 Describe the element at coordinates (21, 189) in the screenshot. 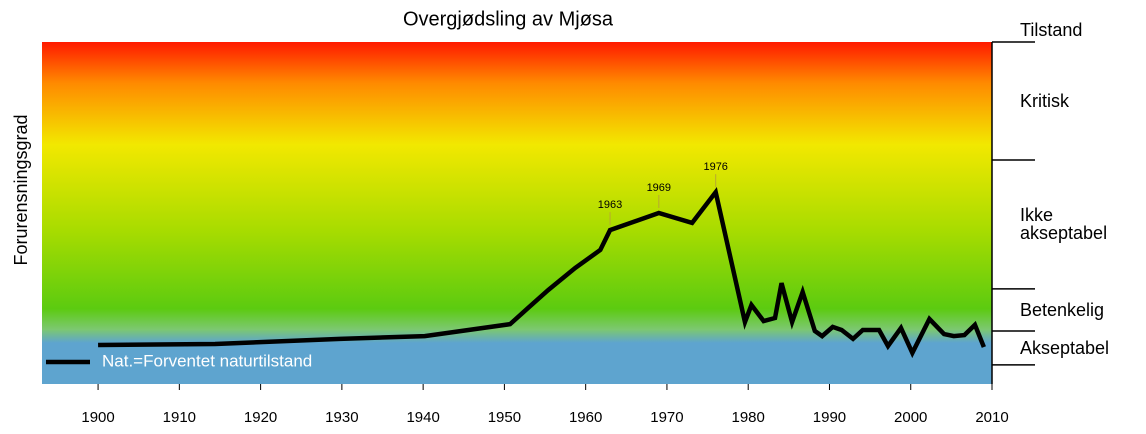

I see `y-axis-label: Forurensningsgrad` at that location.